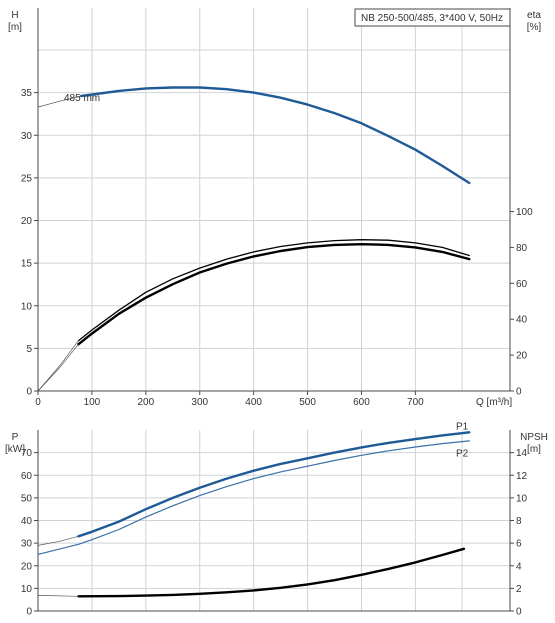 The height and width of the screenshot is (623, 555). Describe the element at coordinates (522, 476) in the screenshot. I see `right-tick-label: 12` at that location.